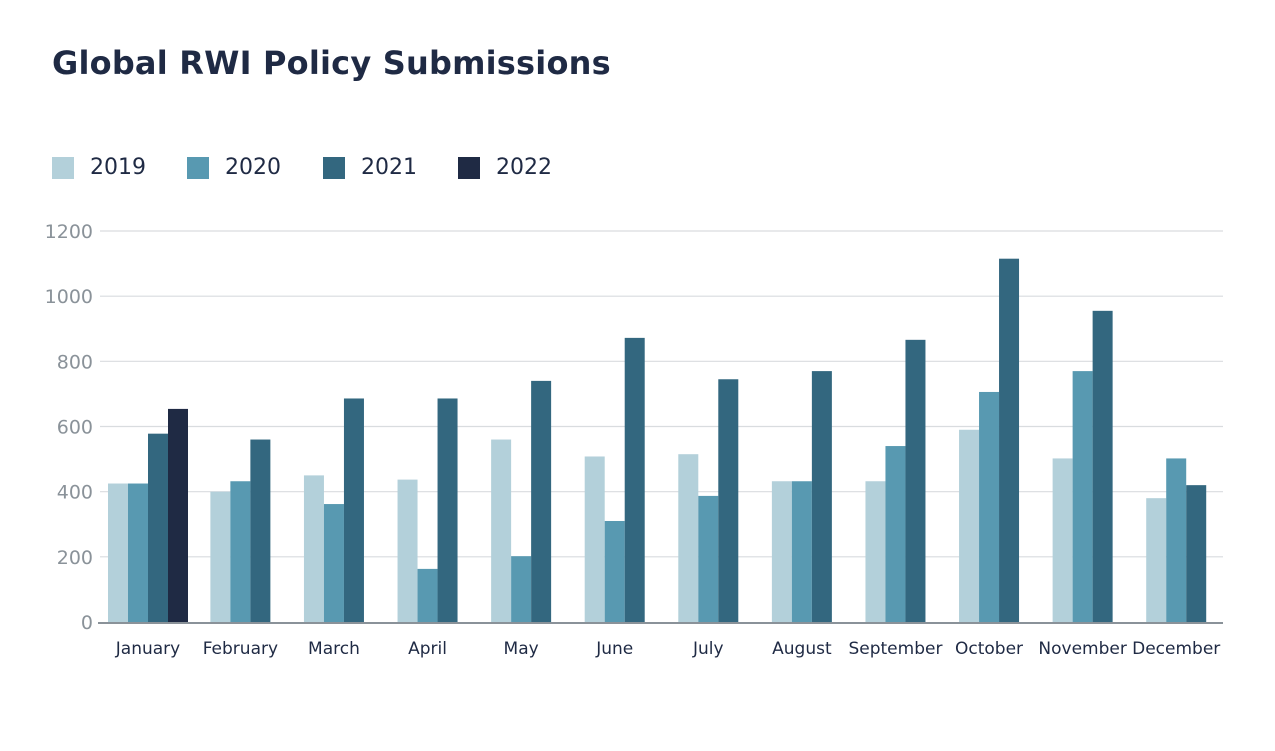  I want to click on x-tick-label-january: January, so click(147, 649).